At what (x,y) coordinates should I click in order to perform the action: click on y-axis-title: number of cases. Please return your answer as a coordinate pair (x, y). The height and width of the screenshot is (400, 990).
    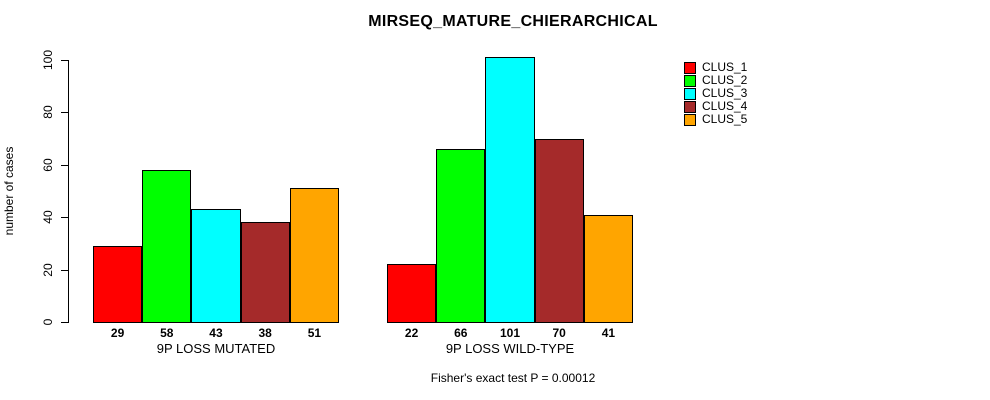
    Looking at the image, I should click on (9, 191).